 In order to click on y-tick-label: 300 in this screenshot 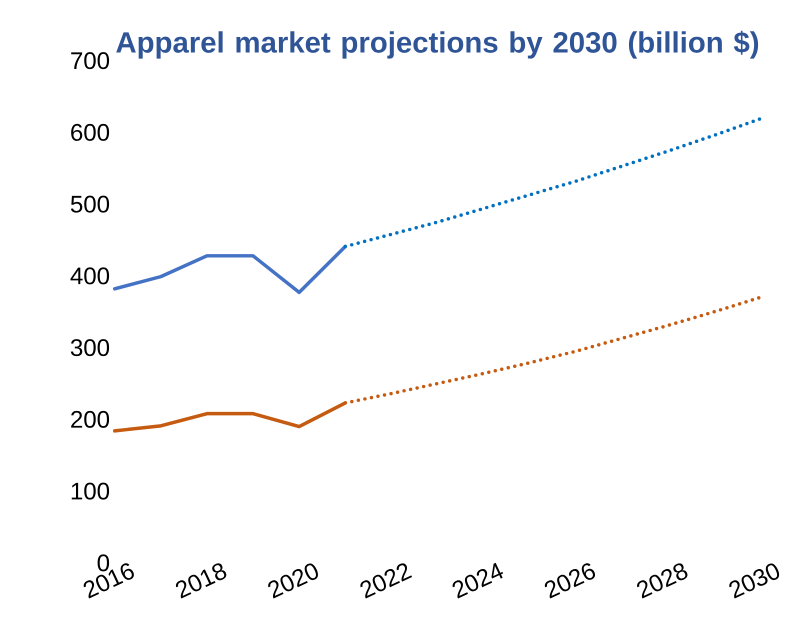, I will do `click(90, 347)`.